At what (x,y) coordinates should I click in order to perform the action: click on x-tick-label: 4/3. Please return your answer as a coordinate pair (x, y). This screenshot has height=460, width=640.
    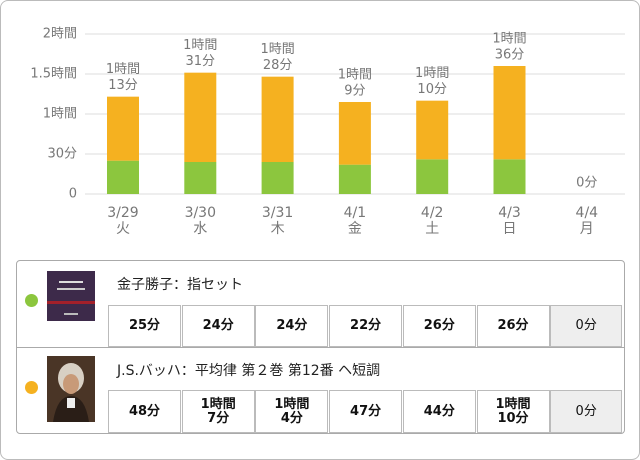
    Looking at the image, I should click on (509, 213).